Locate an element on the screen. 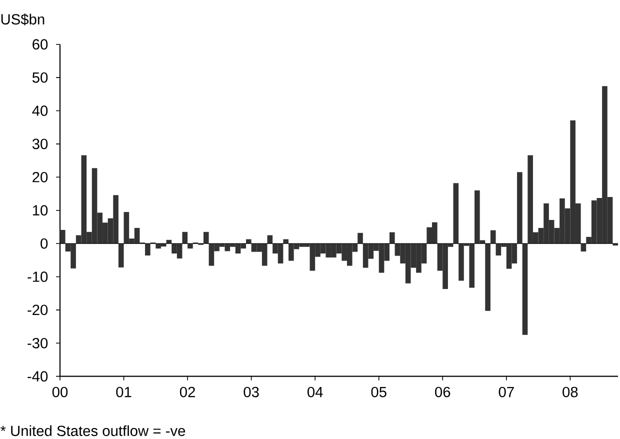 This screenshot has height=439, width=620. y-tick-label: -10 is located at coordinates (38, 277).